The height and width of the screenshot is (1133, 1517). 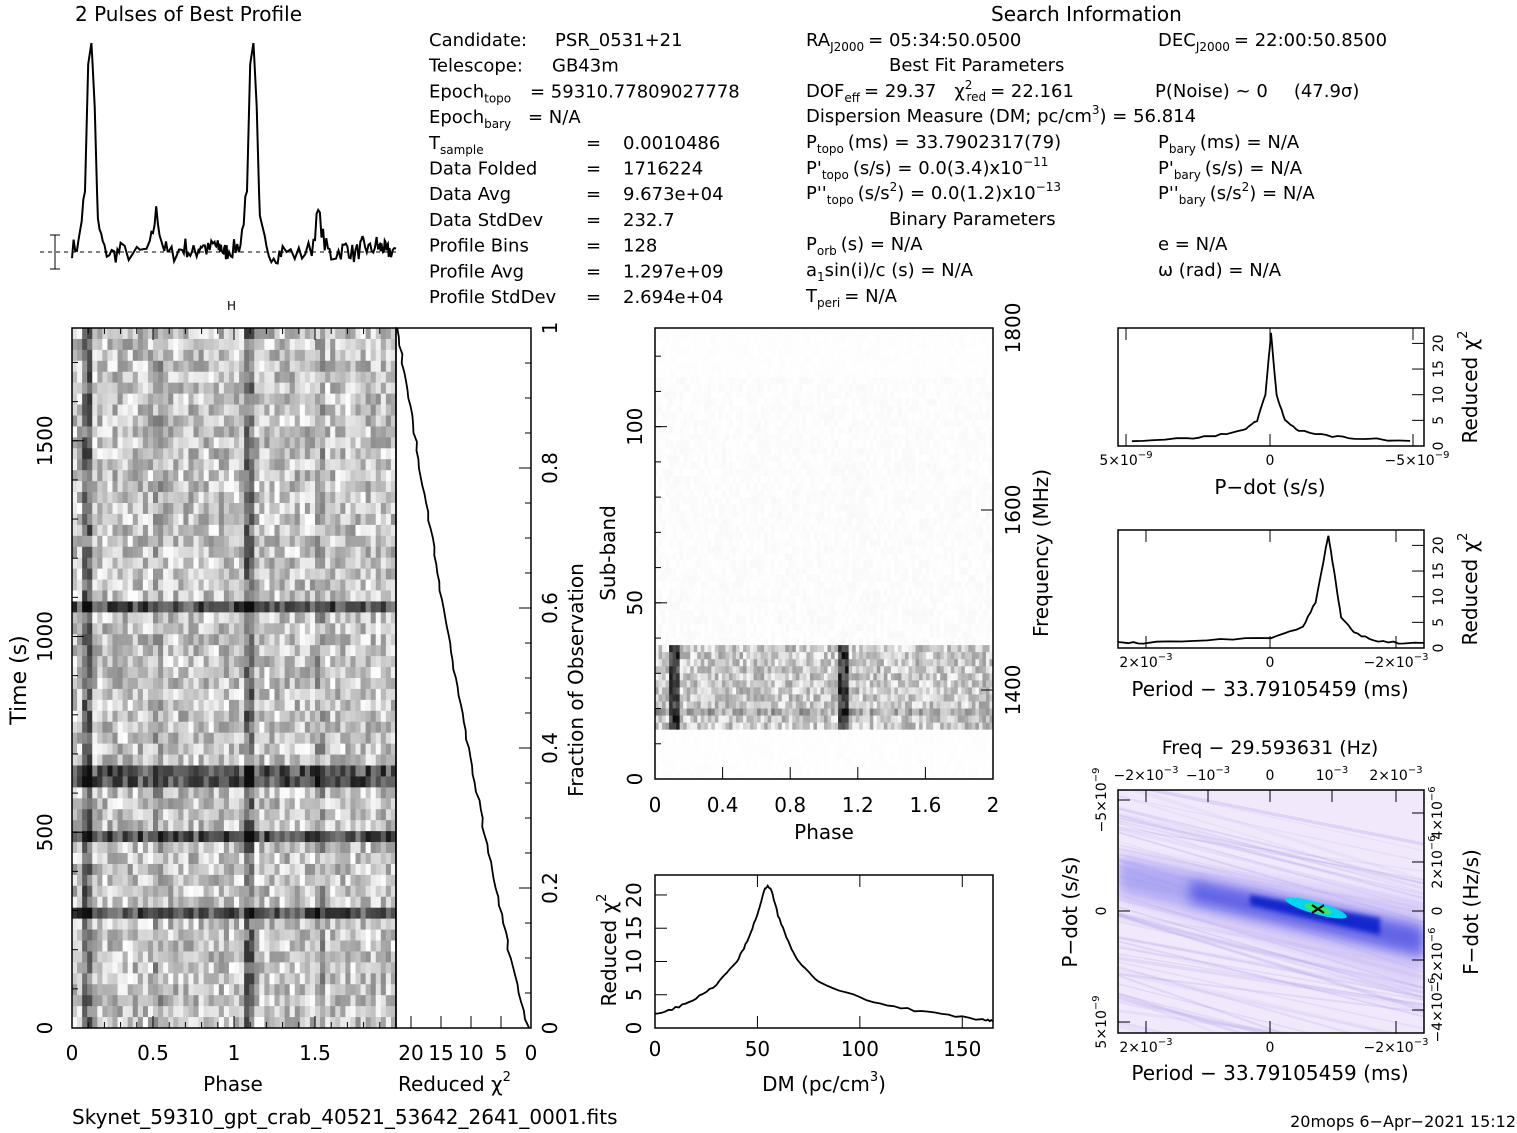 I want to click on time-tick-label: 500, so click(x=45, y=832).